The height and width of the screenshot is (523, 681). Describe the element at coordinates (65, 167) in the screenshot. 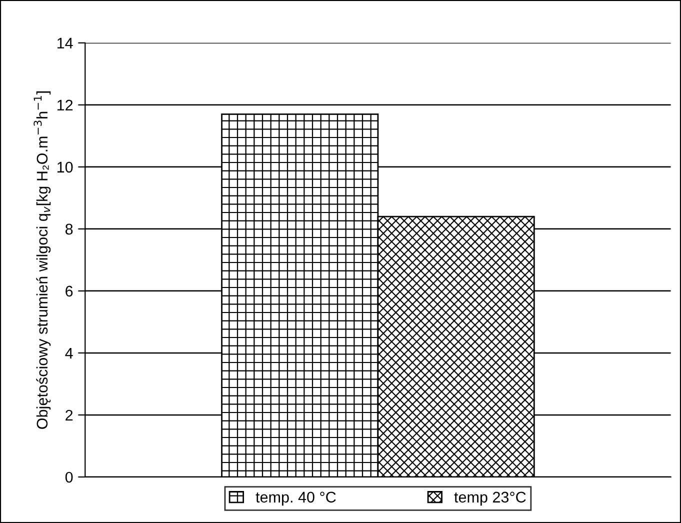

I see `y-tick-label: 10` at that location.